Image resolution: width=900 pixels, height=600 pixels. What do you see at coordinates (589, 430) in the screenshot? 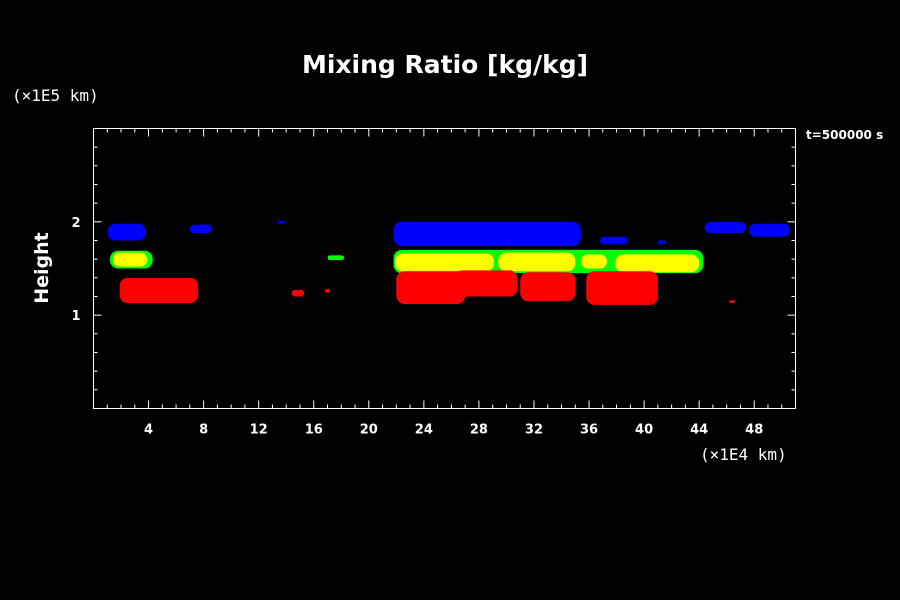
I see `x-tick-label: 36` at bounding box center [589, 430].